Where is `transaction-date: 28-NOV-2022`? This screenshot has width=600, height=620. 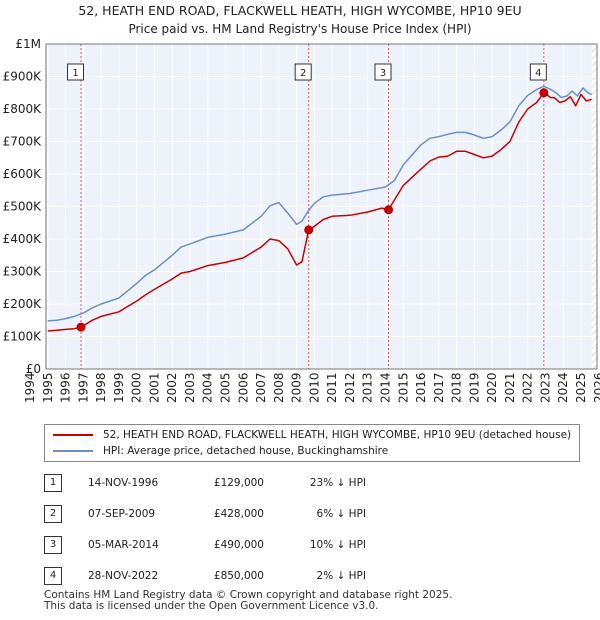 transaction-date: 28-NOV-2022 is located at coordinates (123, 576).